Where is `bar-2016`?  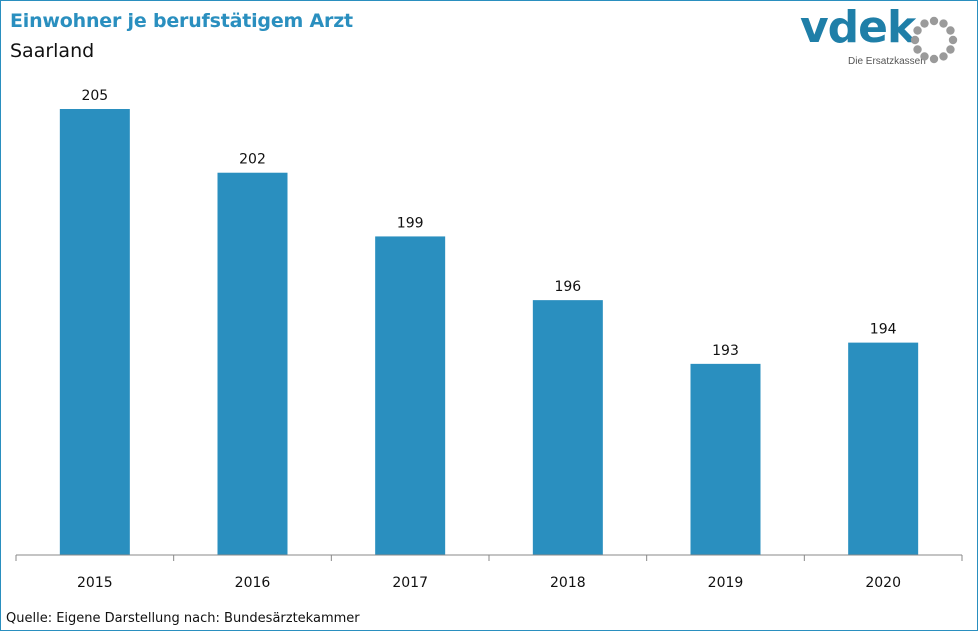 bar-2016 is located at coordinates (252, 363).